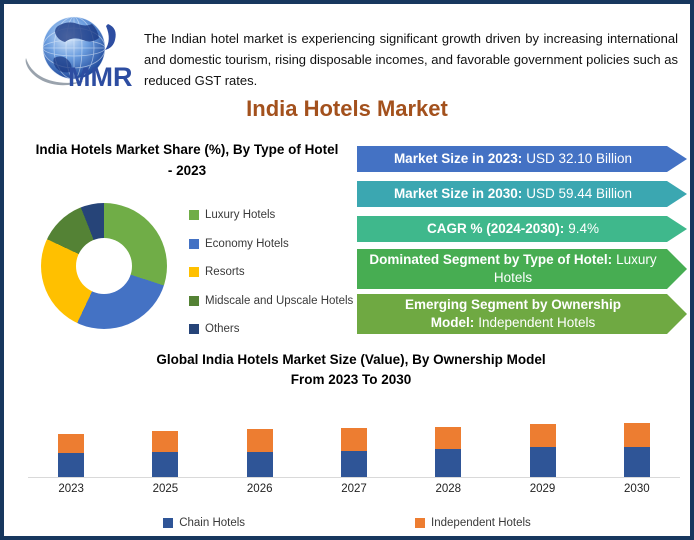  I want to click on donut-hole, so click(104, 266).